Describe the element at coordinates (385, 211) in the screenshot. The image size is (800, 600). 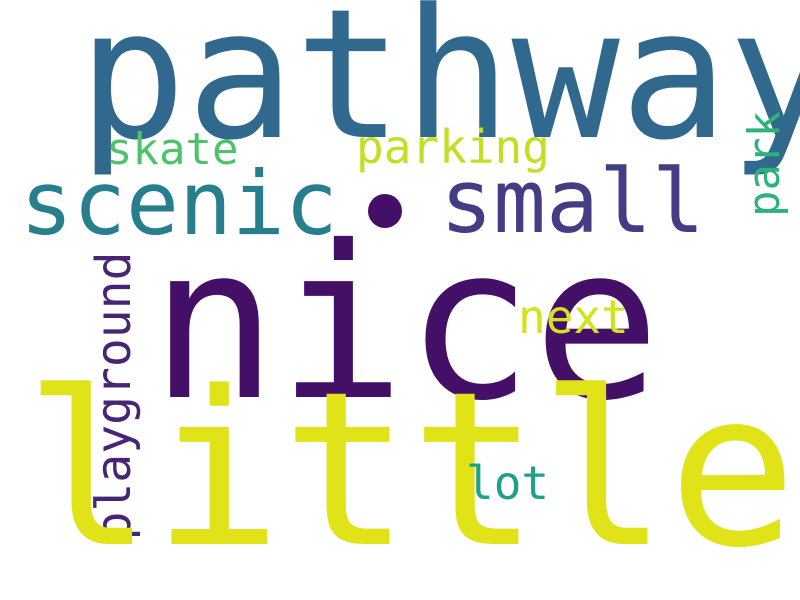
I see `separator-dot` at that location.